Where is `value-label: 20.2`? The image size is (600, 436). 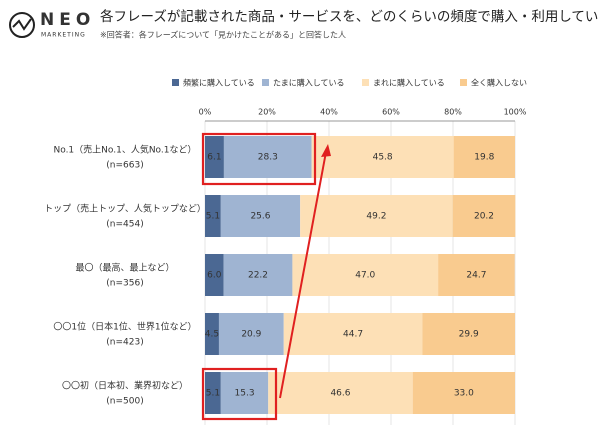
value-label: 20.2 is located at coordinates (484, 217).